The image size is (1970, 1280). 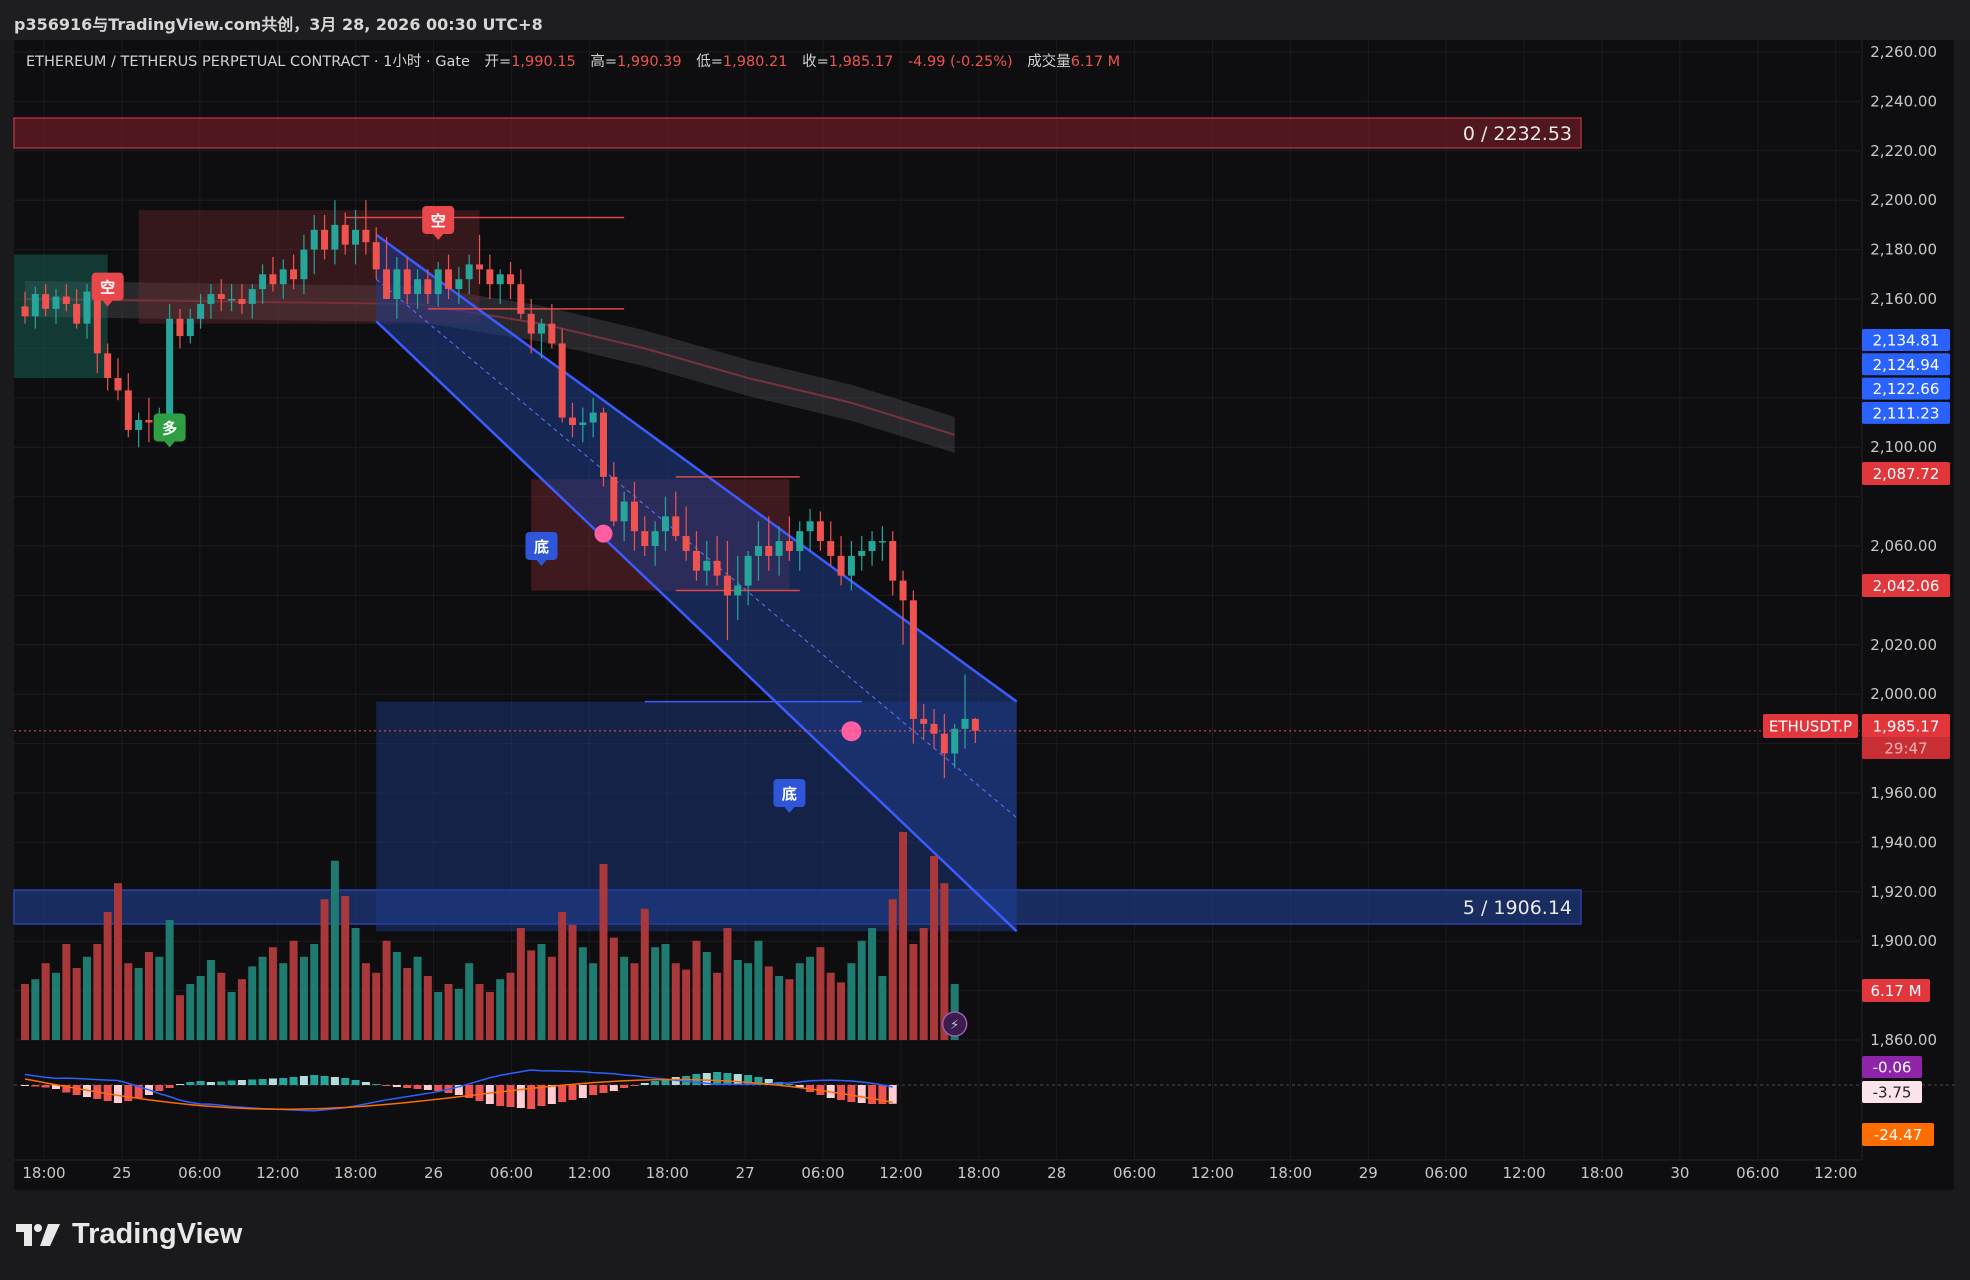 I want to click on low-label: 低=, so click(x=709, y=61).